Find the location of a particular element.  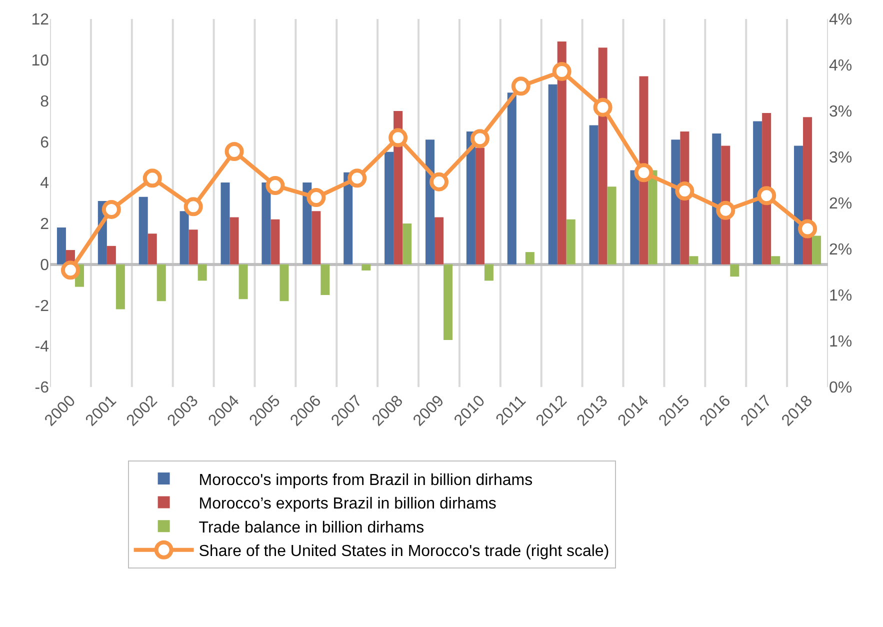

y-tick-label: 12 is located at coordinates (40, 20).